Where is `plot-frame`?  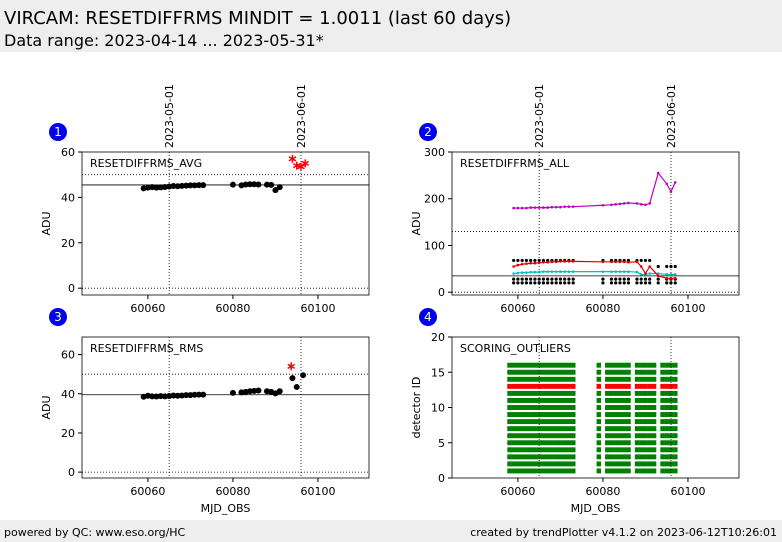
plot-frame is located at coordinates (225, 407).